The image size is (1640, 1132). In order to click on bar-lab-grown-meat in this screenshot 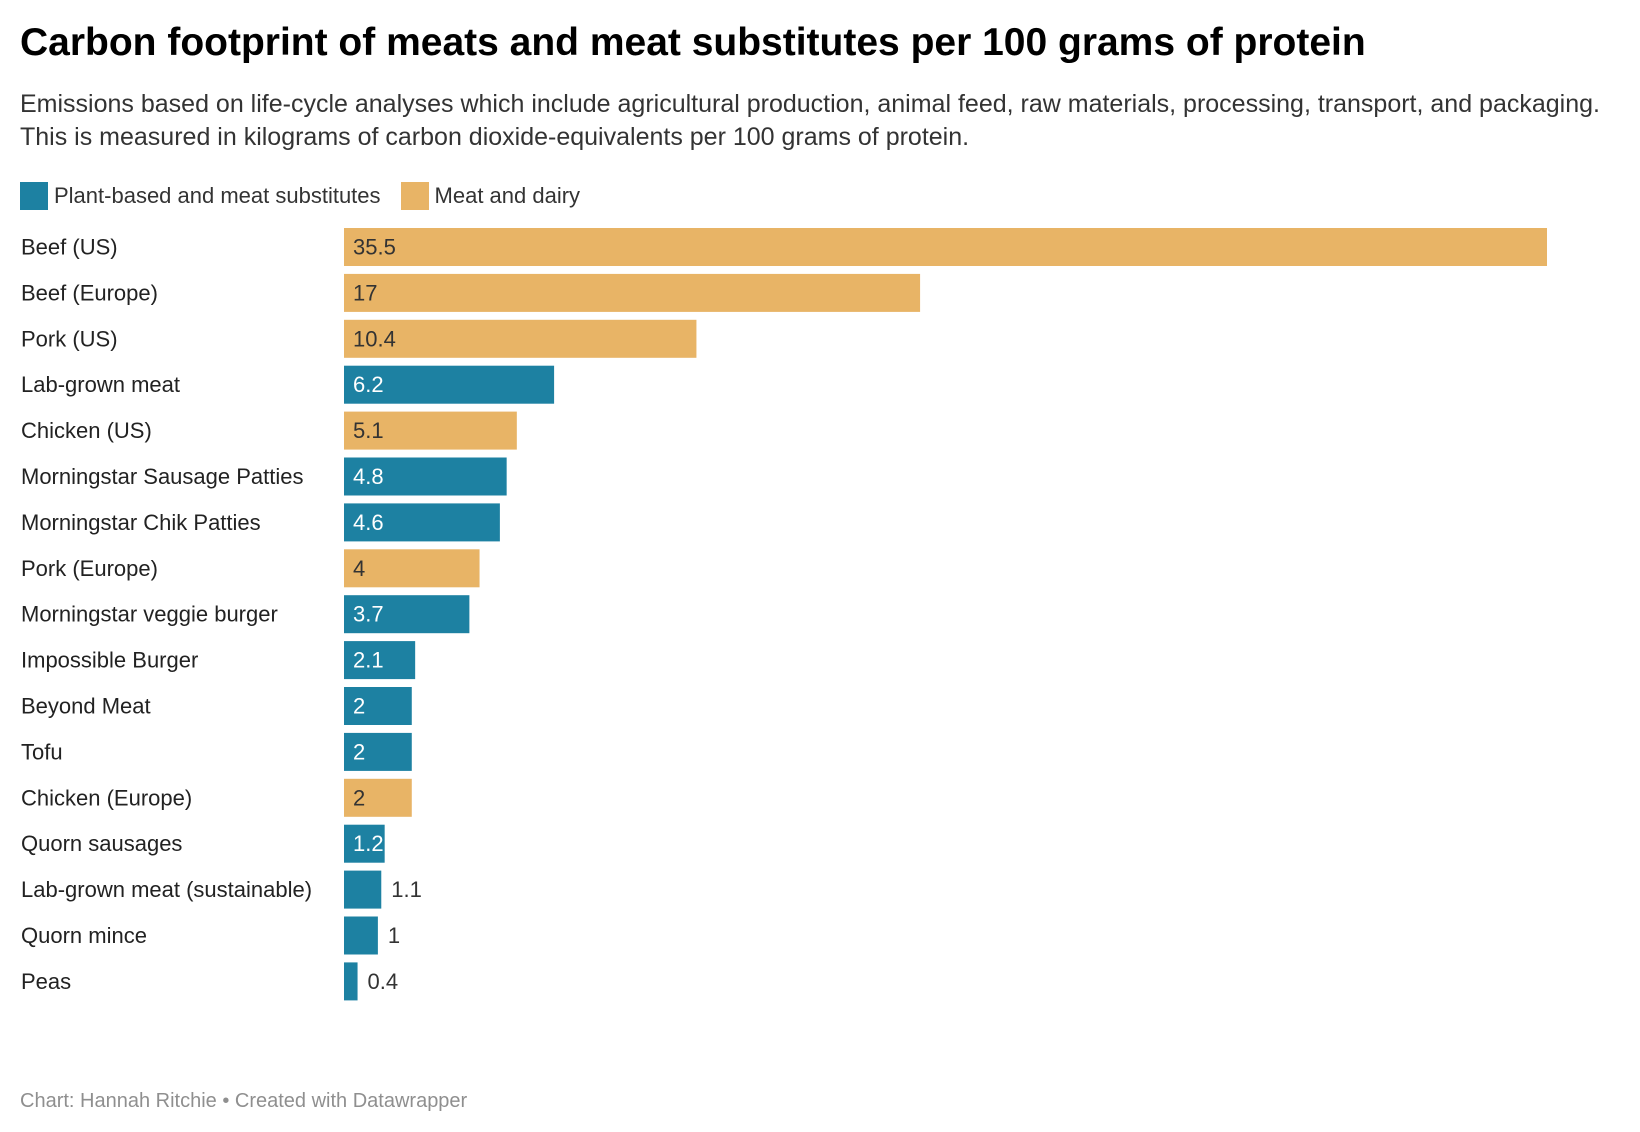, I will do `click(449, 384)`.